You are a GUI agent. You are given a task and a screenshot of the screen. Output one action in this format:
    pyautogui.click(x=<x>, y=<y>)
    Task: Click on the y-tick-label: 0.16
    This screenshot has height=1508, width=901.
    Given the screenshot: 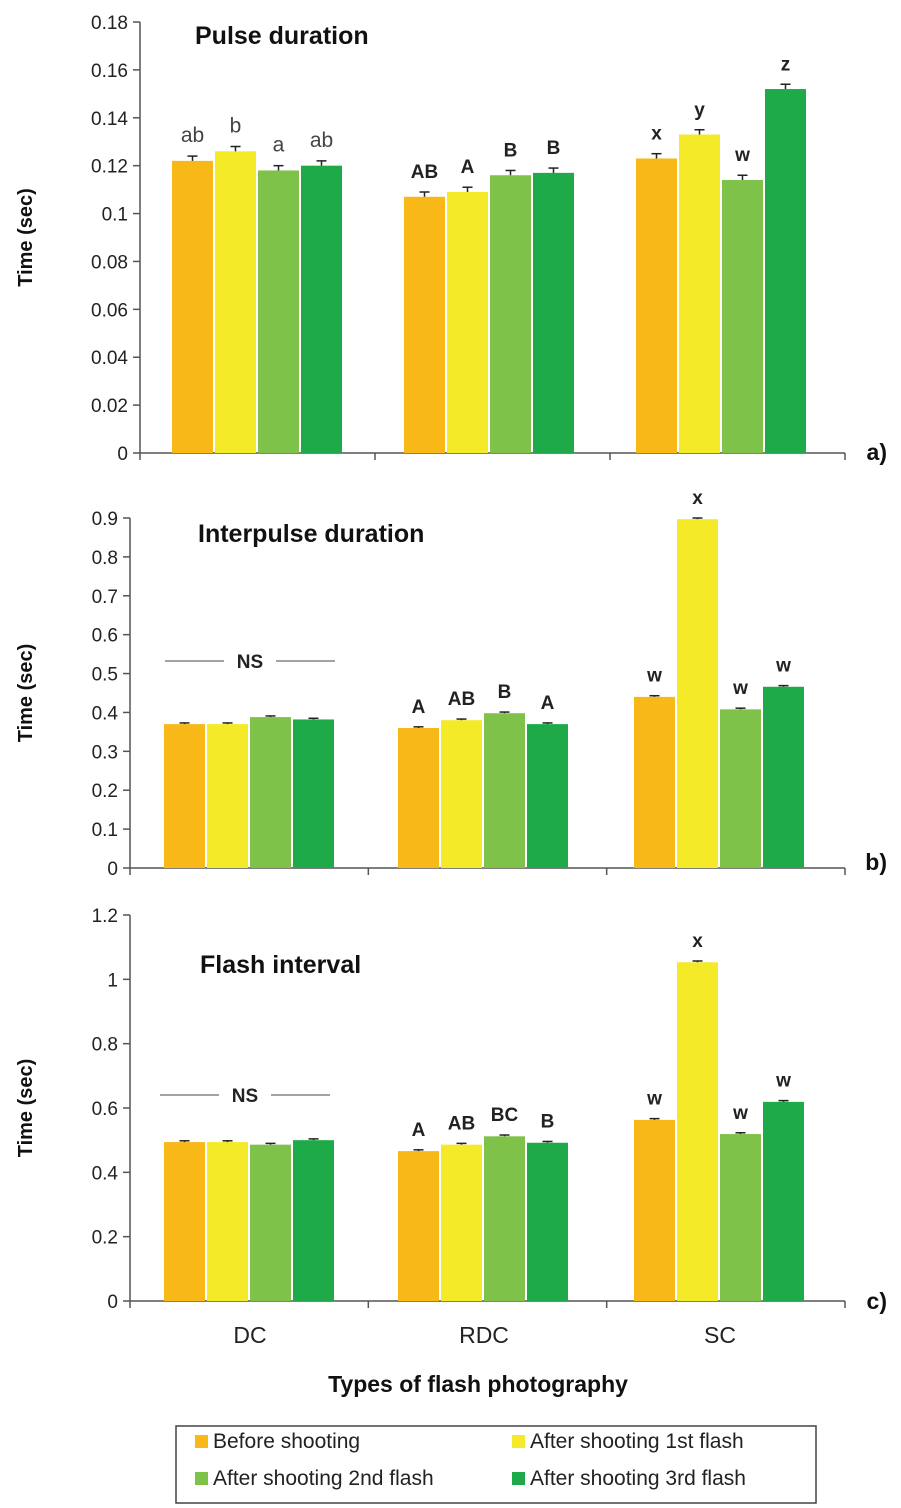 What is the action you would take?
    pyautogui.click(x=109, y=71)
    